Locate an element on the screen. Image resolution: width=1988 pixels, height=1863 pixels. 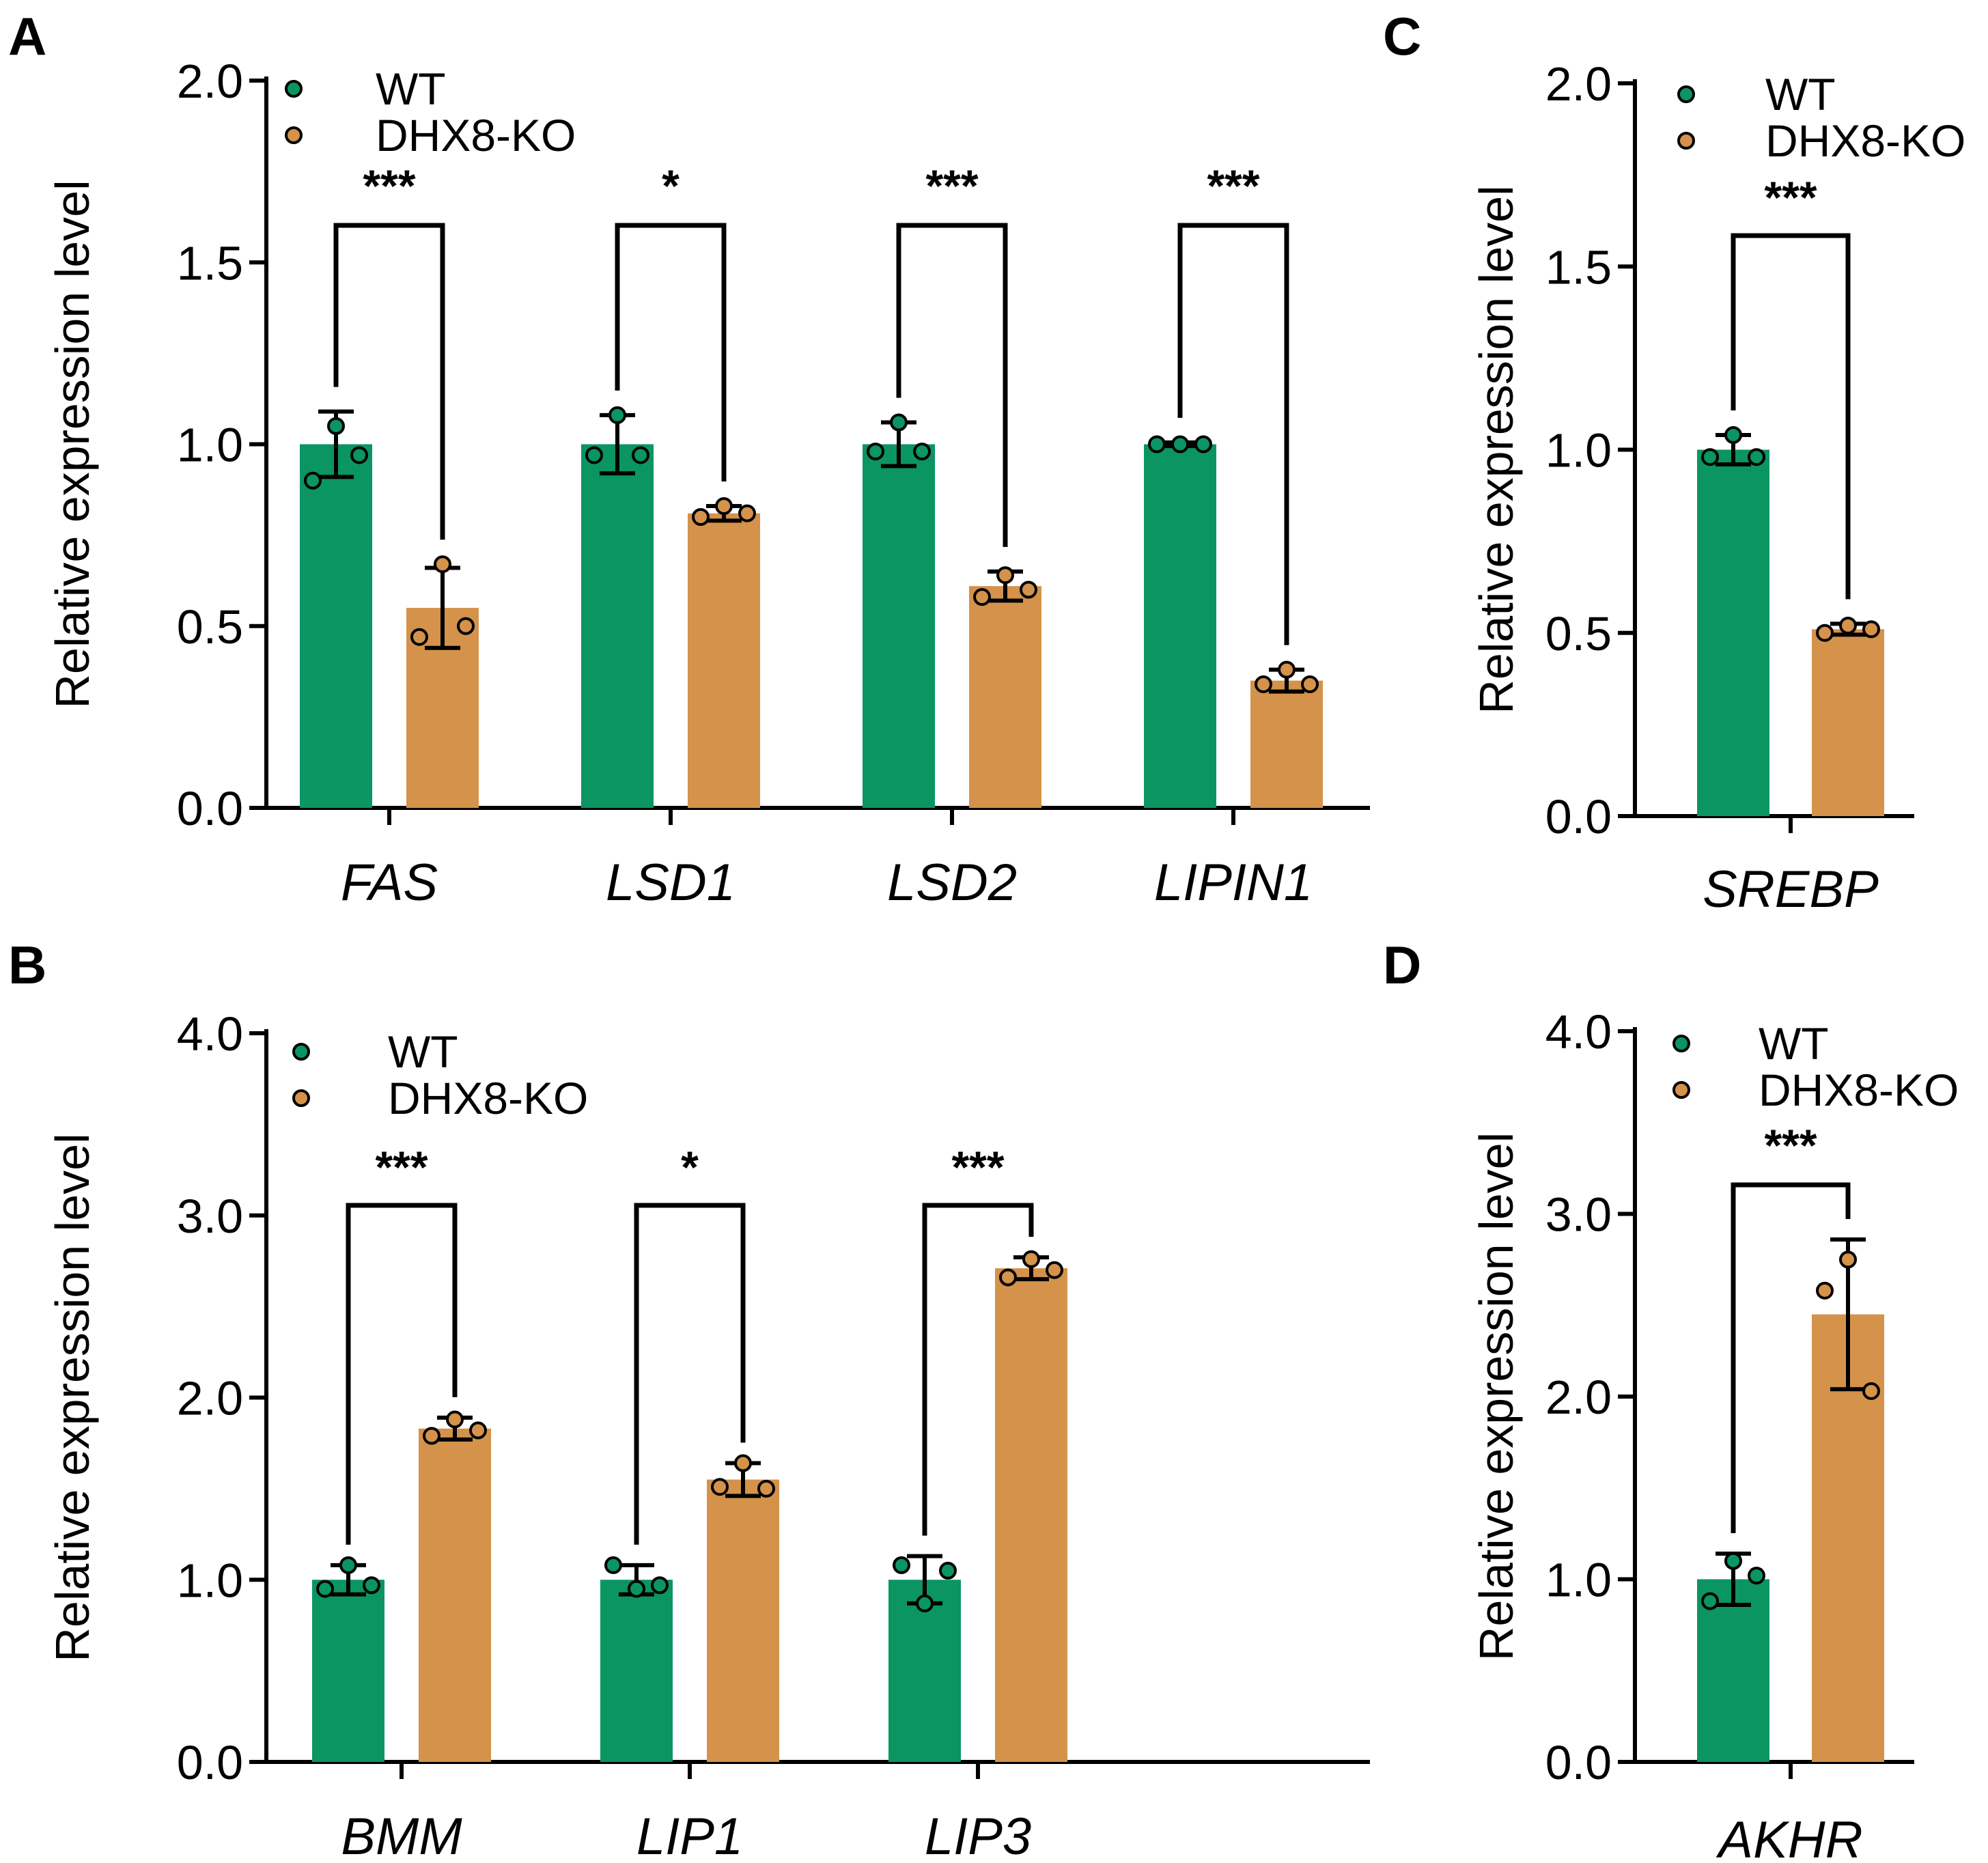
panel-letter: A is located at coordinates (27, 36).